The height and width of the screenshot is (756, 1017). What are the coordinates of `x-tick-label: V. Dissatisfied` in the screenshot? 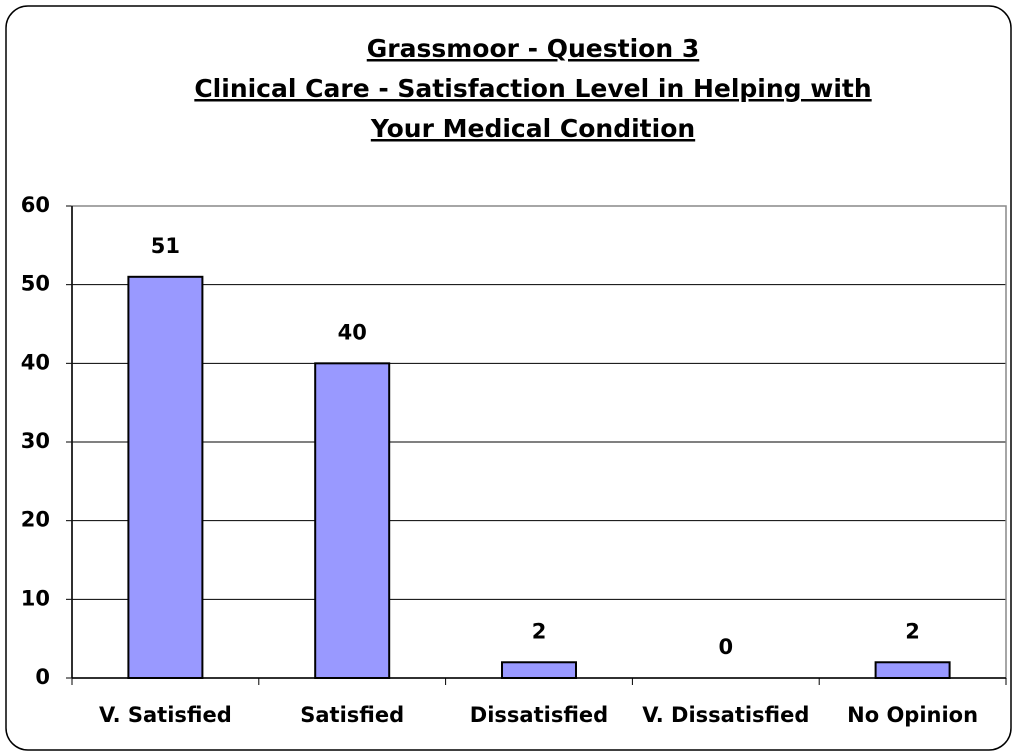 It's located at (725, 715).